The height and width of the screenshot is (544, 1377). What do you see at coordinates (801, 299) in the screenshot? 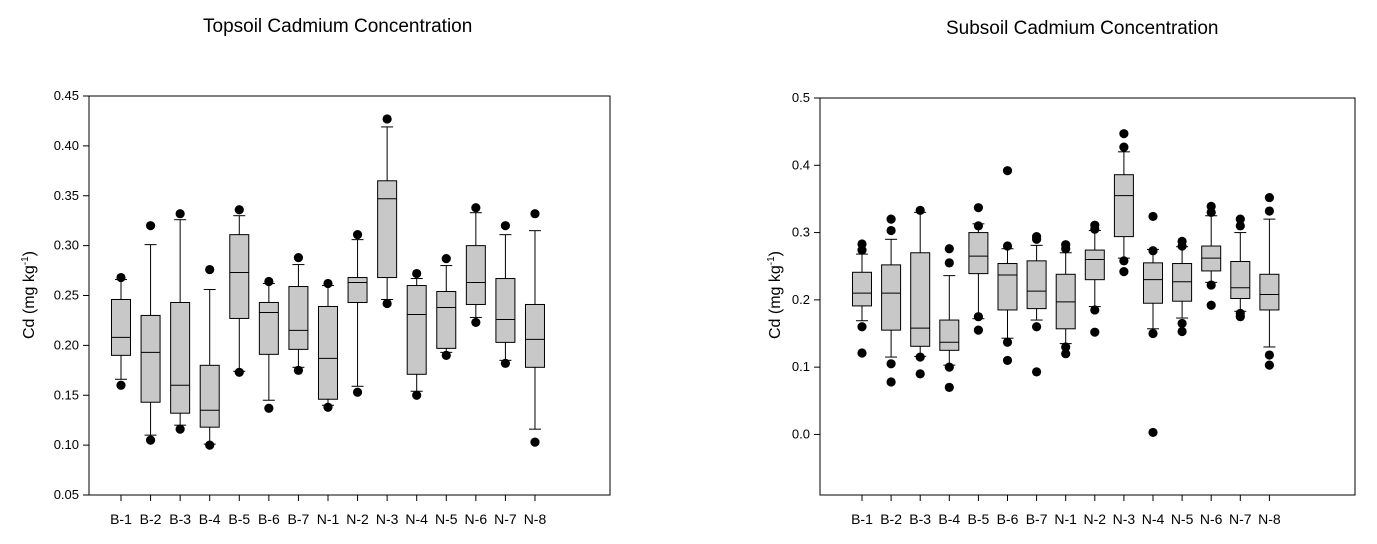
I see `subsoil-y-tick-label: 0.2` at bounding box center [801, 299].